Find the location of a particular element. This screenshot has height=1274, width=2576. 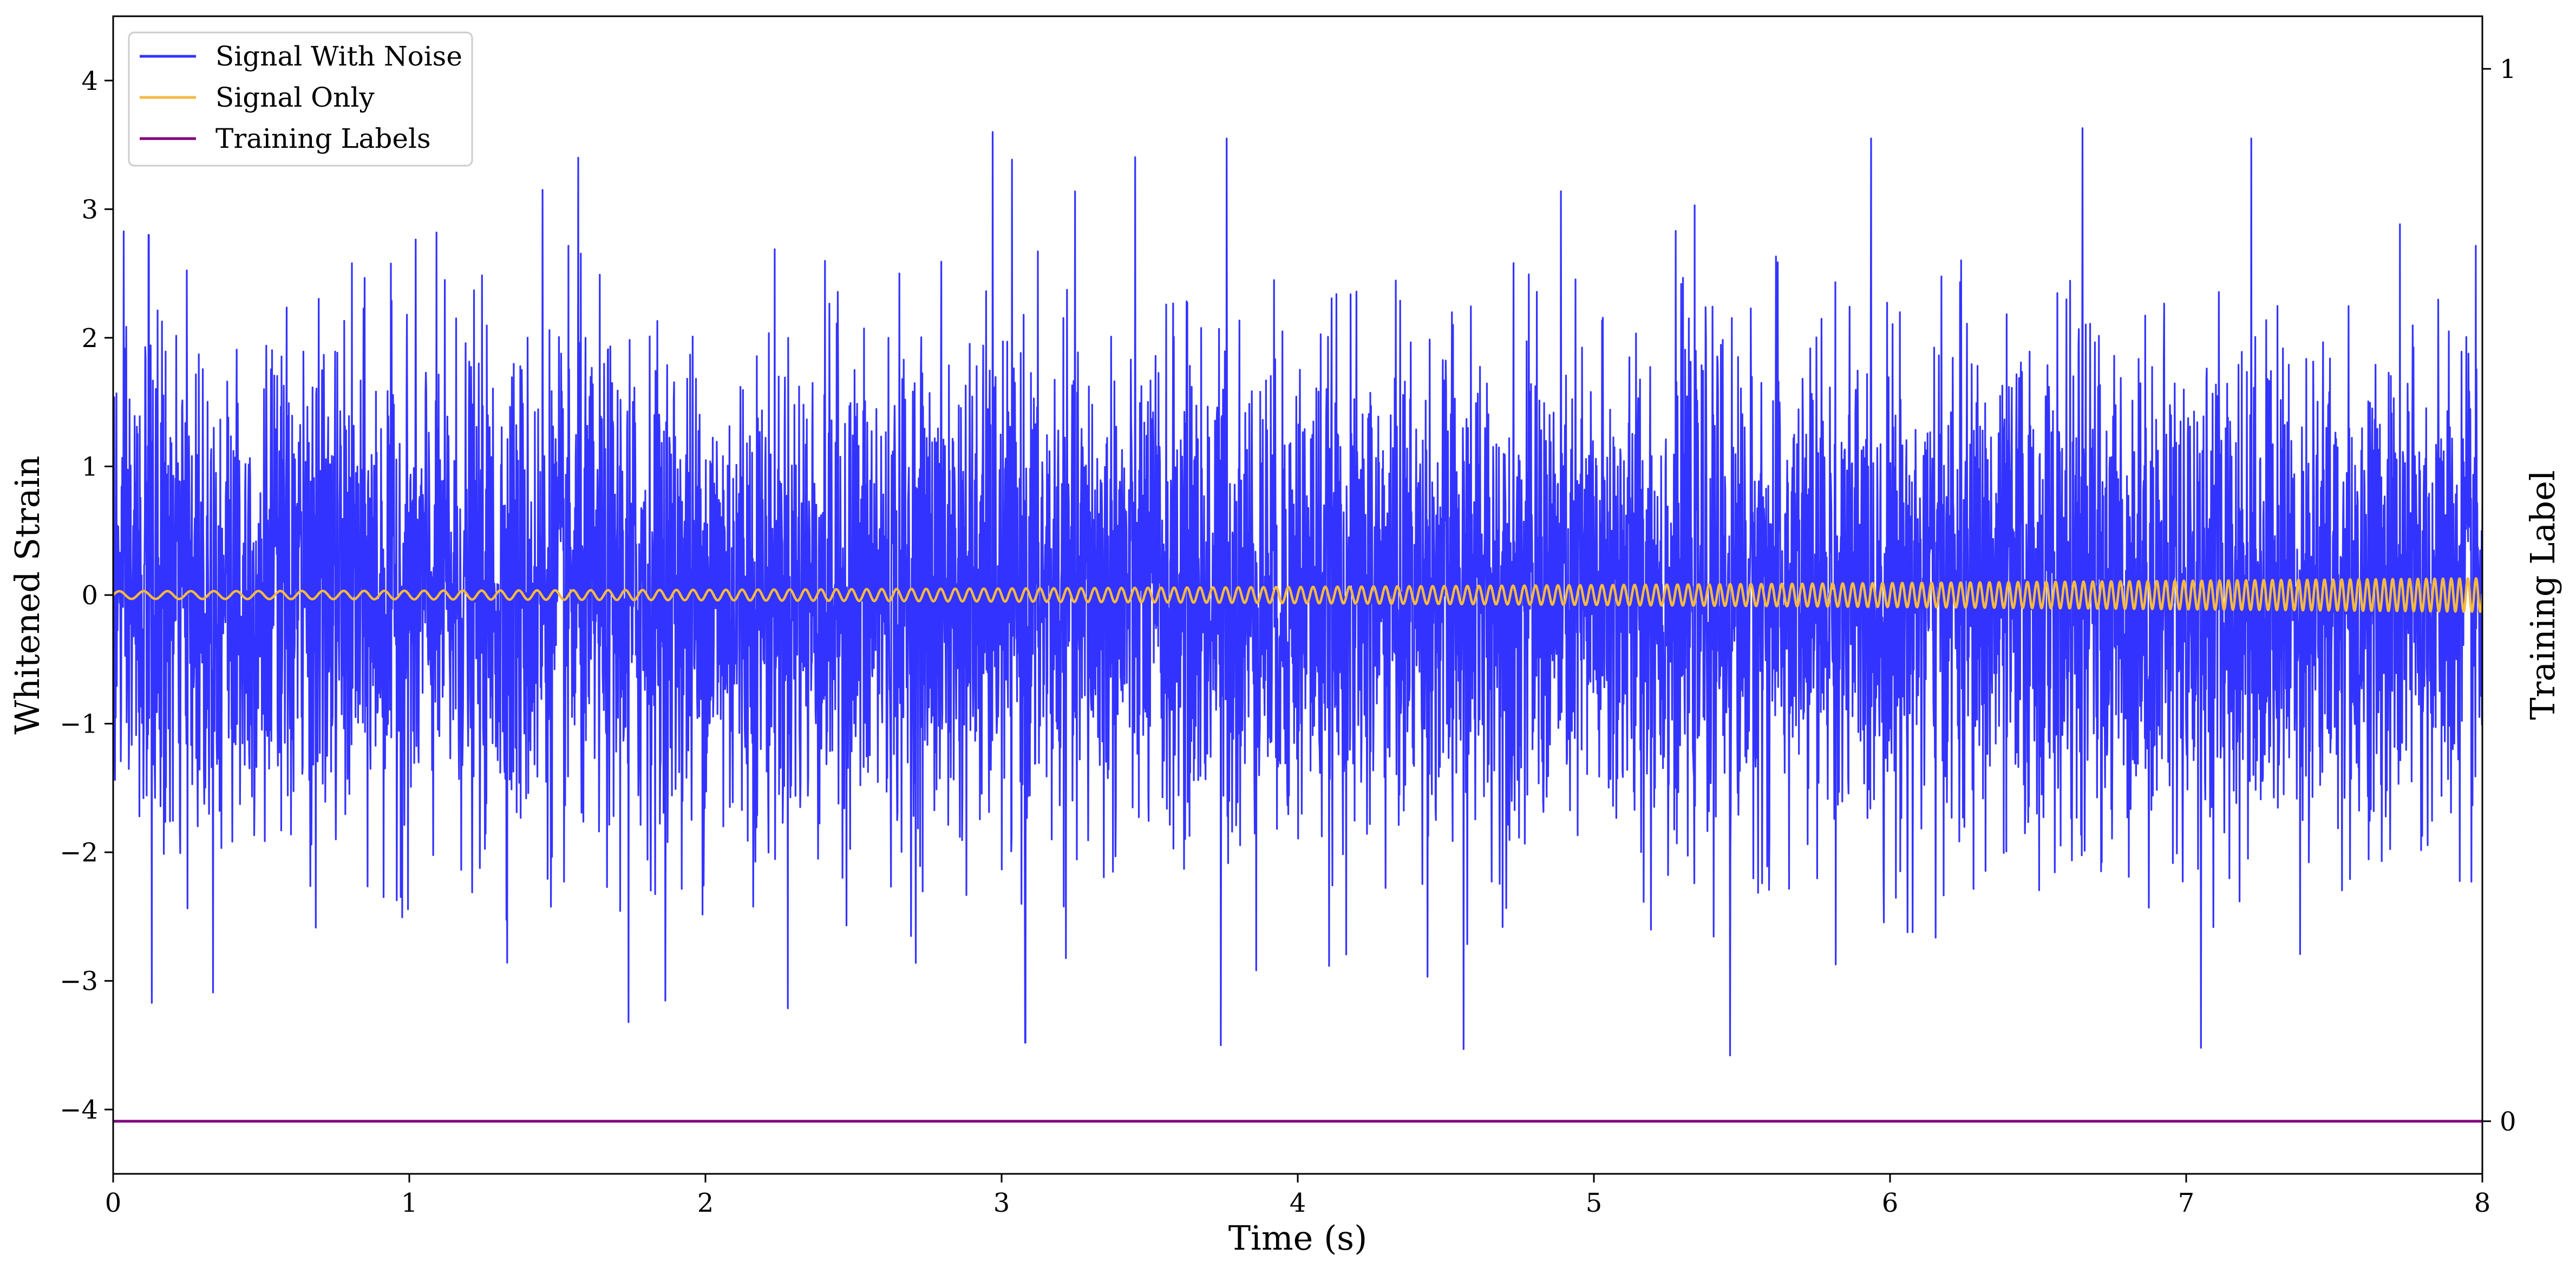

y-tick-label: −3 is located at coordinates (79, 981).